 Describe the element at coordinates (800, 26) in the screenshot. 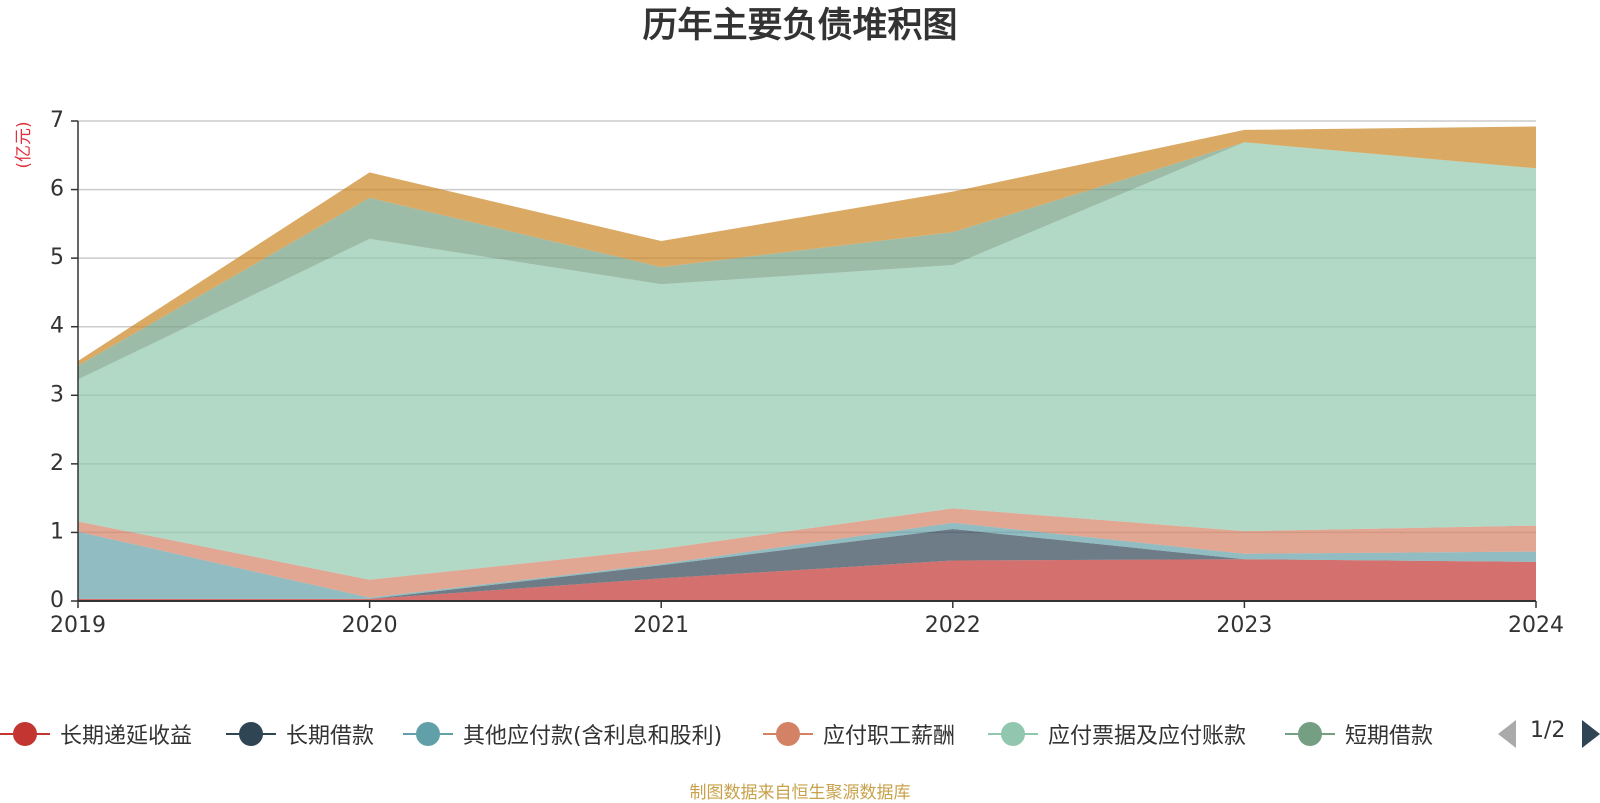

I see `chart-title: 历年主要负债堆积图` at that location.